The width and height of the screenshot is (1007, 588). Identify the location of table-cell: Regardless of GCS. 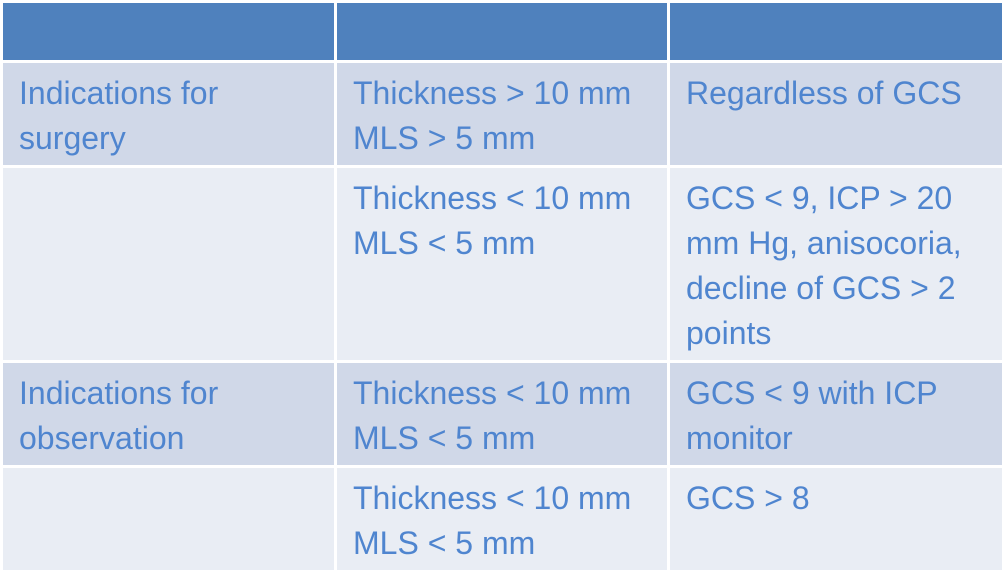
(836, 114).